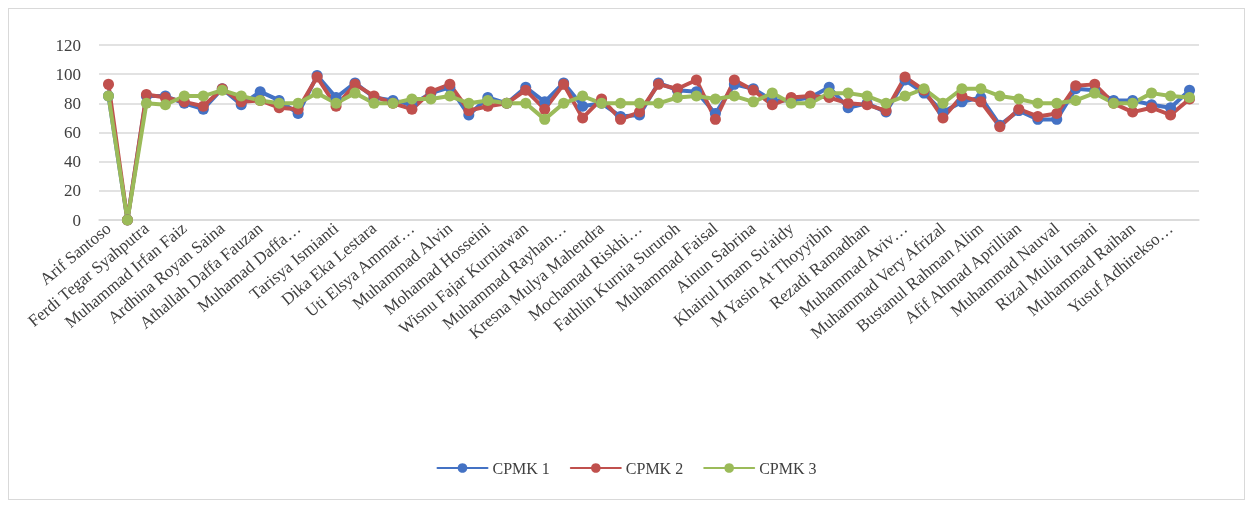  Describe the element at coordinates (72, 162) in the screenshot. I see `y-tick-label: 40` at that location.